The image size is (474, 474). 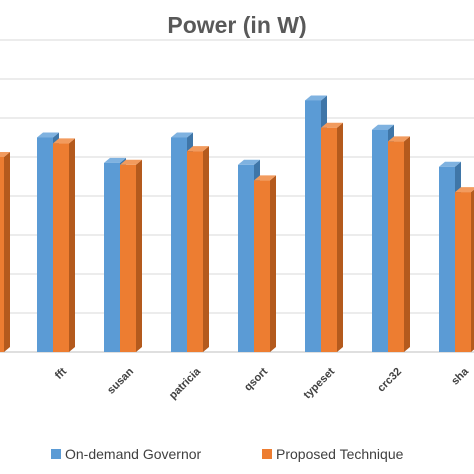 What do you see at coordinates (460, 376) in the screenshot?
I see `x-tick-label: sha` at bounding box center [460, 376].